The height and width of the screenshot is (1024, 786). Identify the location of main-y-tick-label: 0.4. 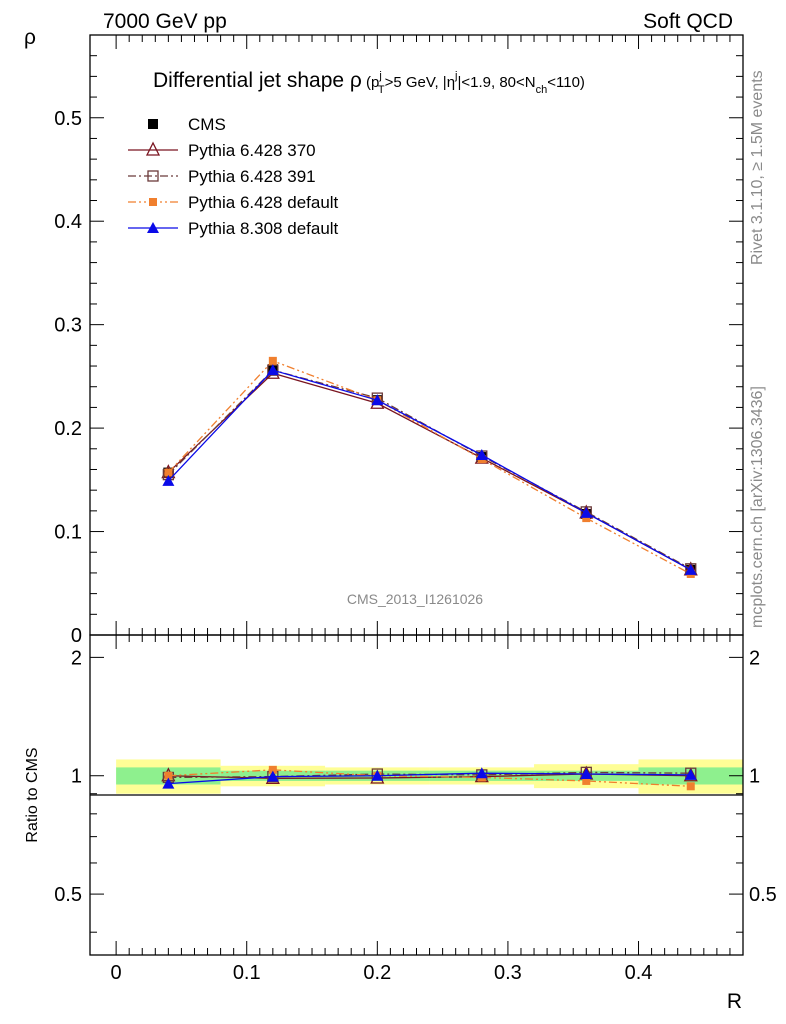
(68, 222).